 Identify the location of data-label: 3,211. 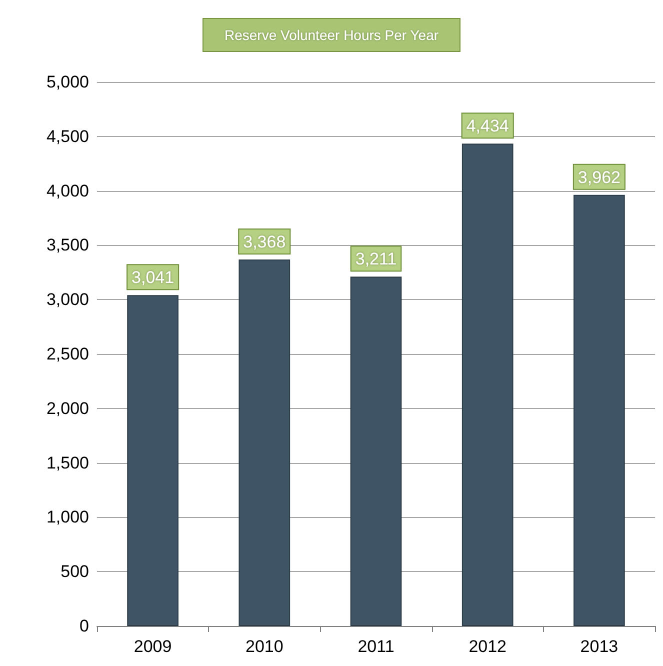
(376, 259).